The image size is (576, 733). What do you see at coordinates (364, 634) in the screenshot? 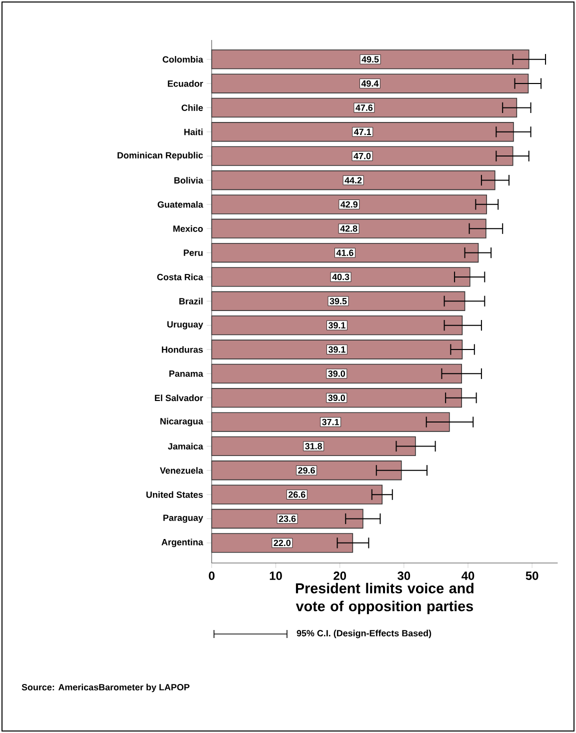
I see `text: 95% C.I. (Design-Effects Based)` at bounding box center [364, 634].